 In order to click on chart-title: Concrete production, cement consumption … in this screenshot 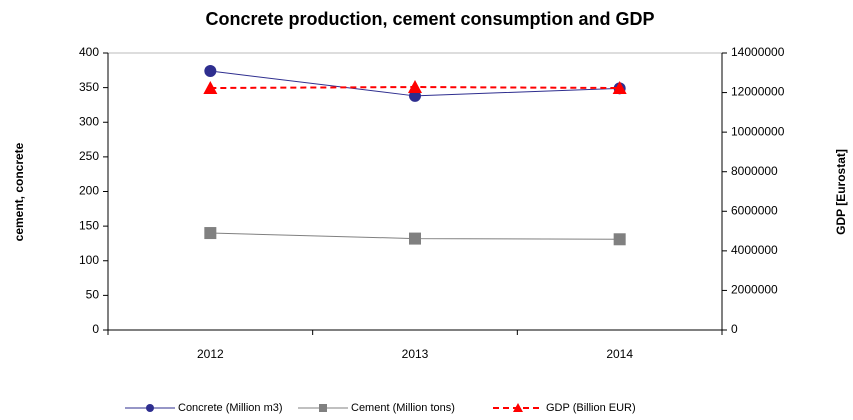, I will do `click(429, 19)`.